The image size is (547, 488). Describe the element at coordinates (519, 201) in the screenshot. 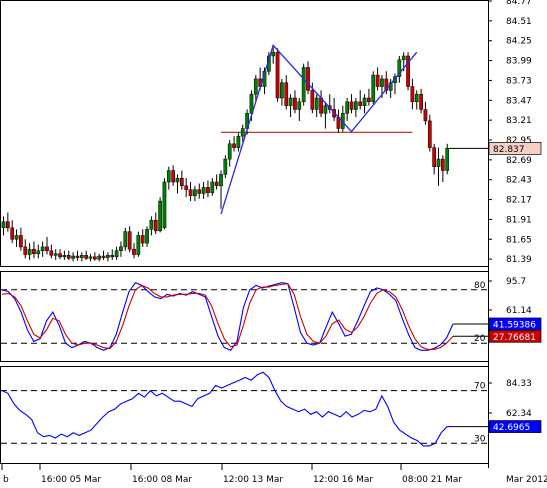

I see `price-tick-label: 82.17` at that location.